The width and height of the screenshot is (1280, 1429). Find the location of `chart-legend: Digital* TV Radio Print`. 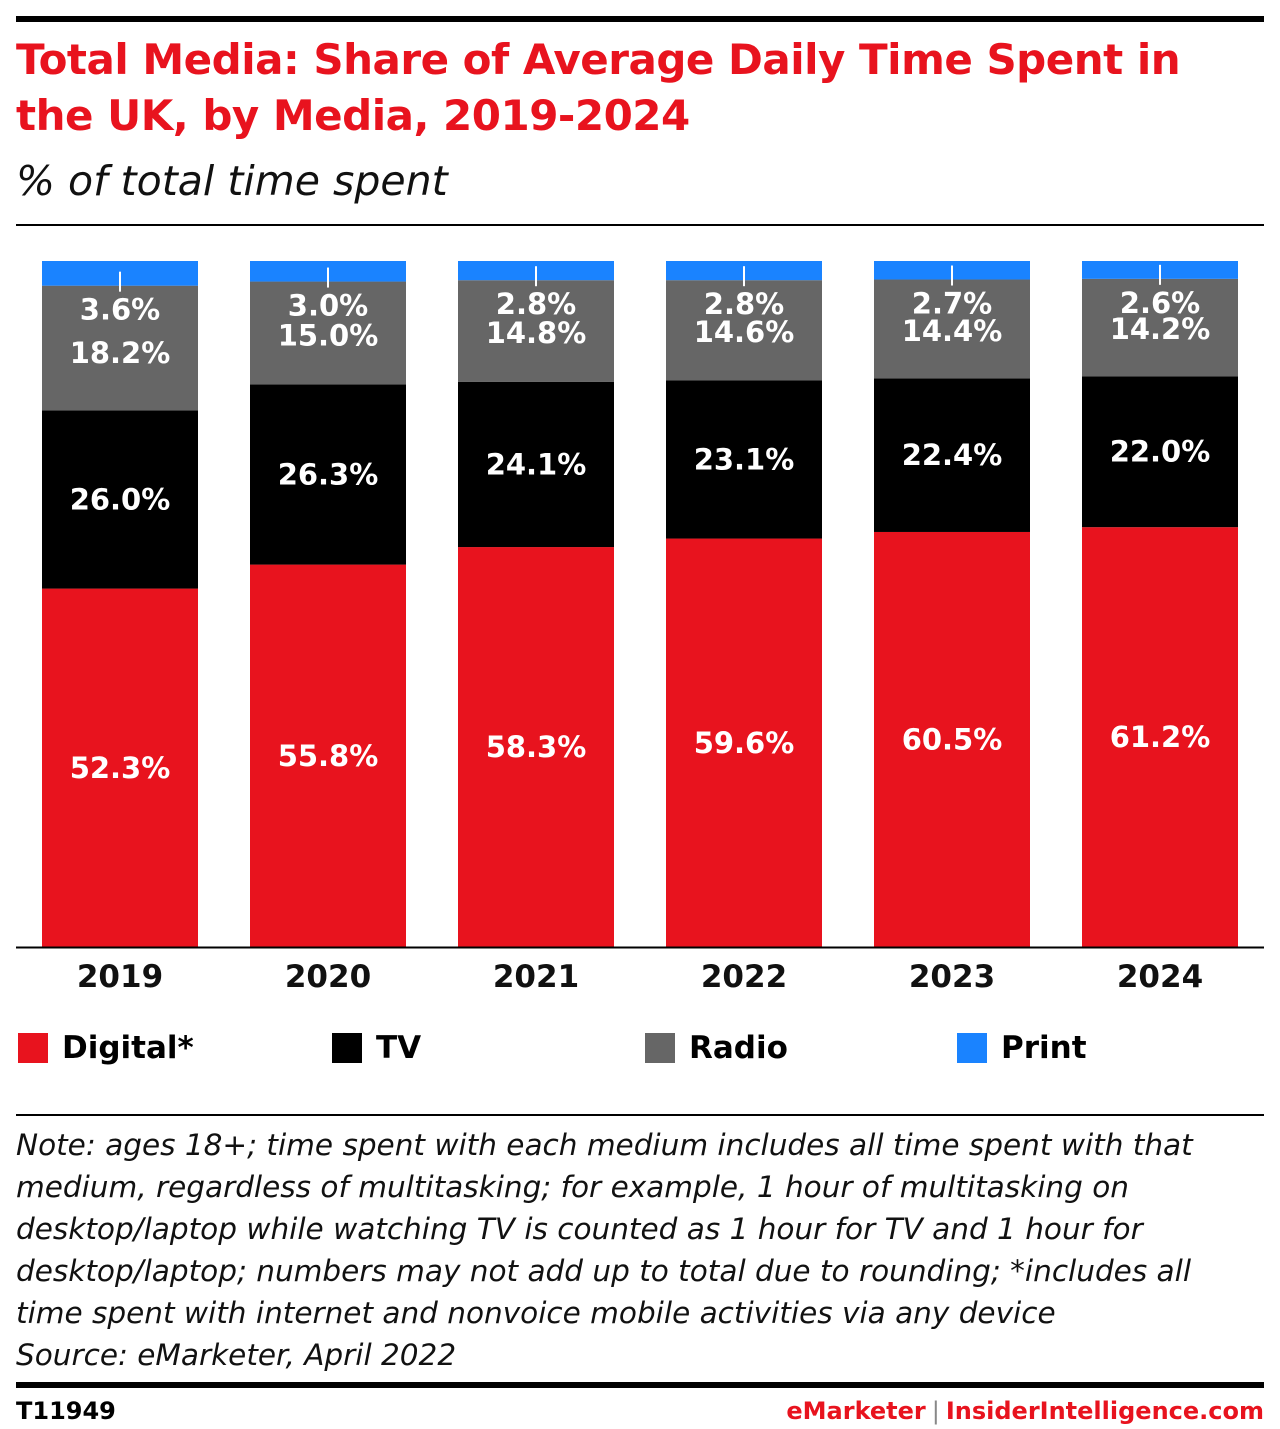

chart-legend: Digital* TV Radio Print is located at coordinates (640, 1048).